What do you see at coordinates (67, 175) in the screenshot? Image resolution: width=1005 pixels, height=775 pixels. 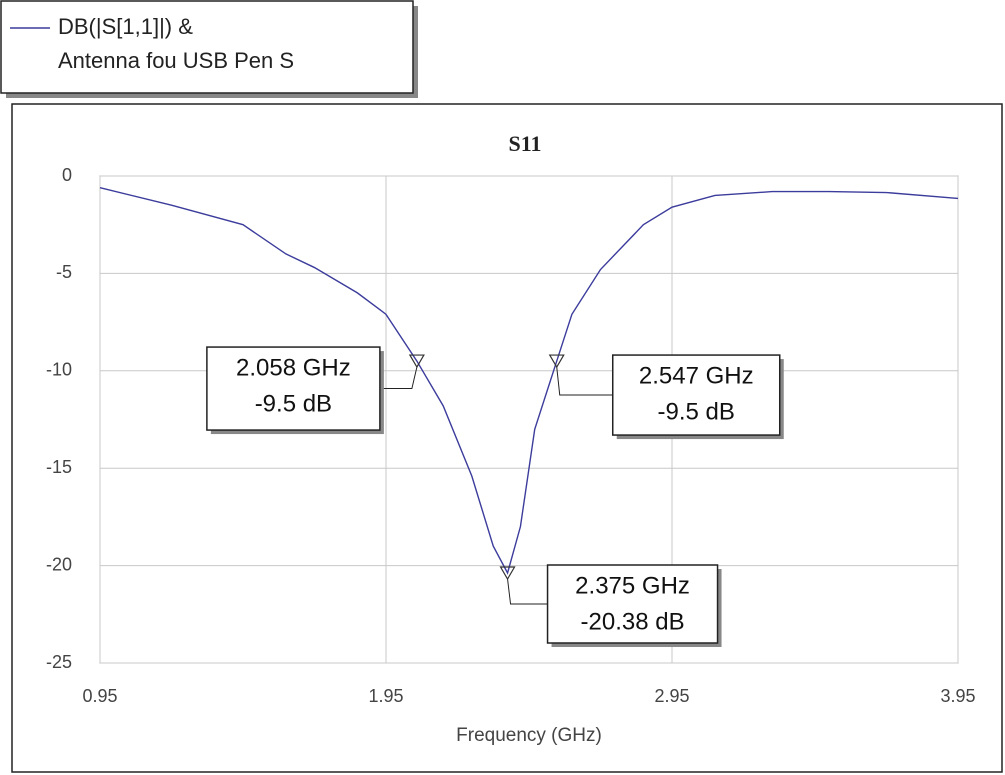 I see `y-tick-label: 0` at bounding box center [67, 175].